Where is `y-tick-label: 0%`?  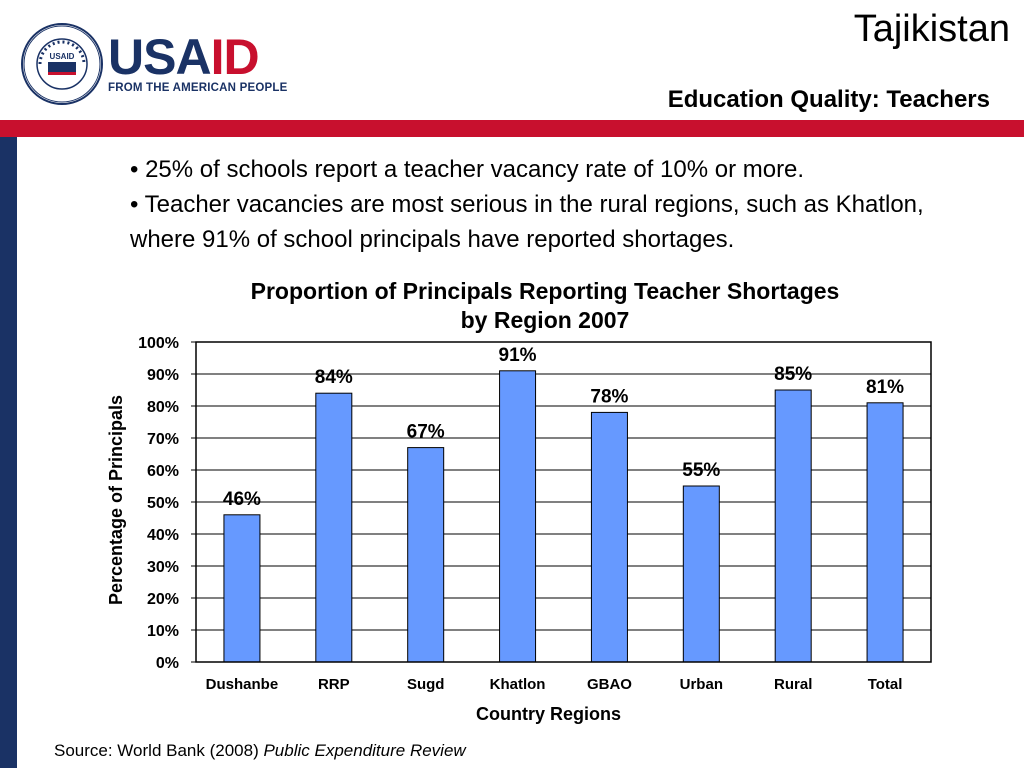
y-tick-label: 0% is located at coordinates (167, 663).